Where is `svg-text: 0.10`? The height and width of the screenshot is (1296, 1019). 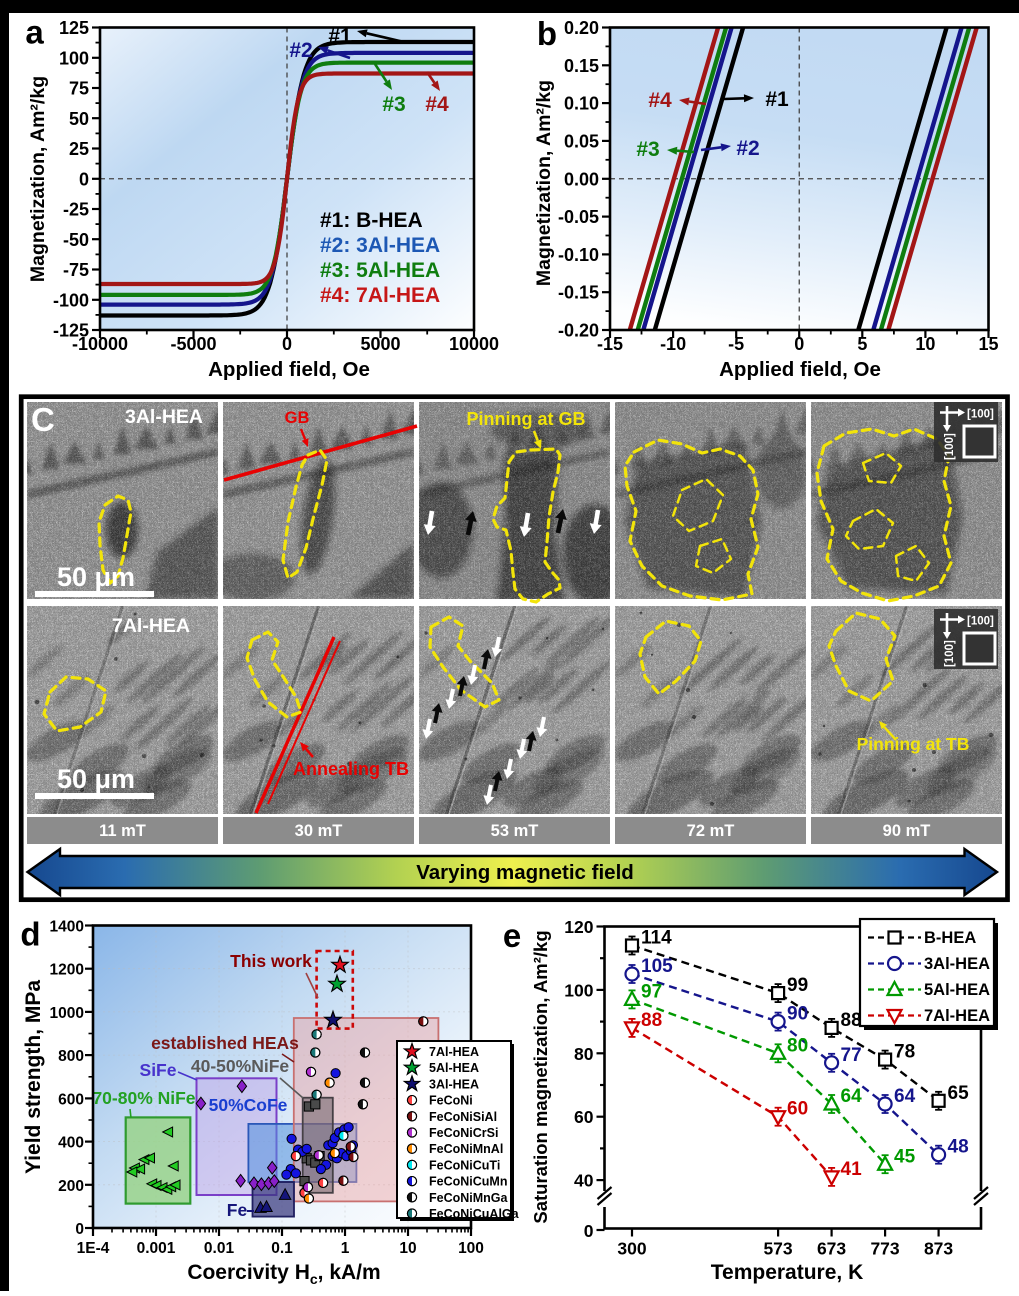
svg-text: 0.10 is located at coordinates (581, 104).